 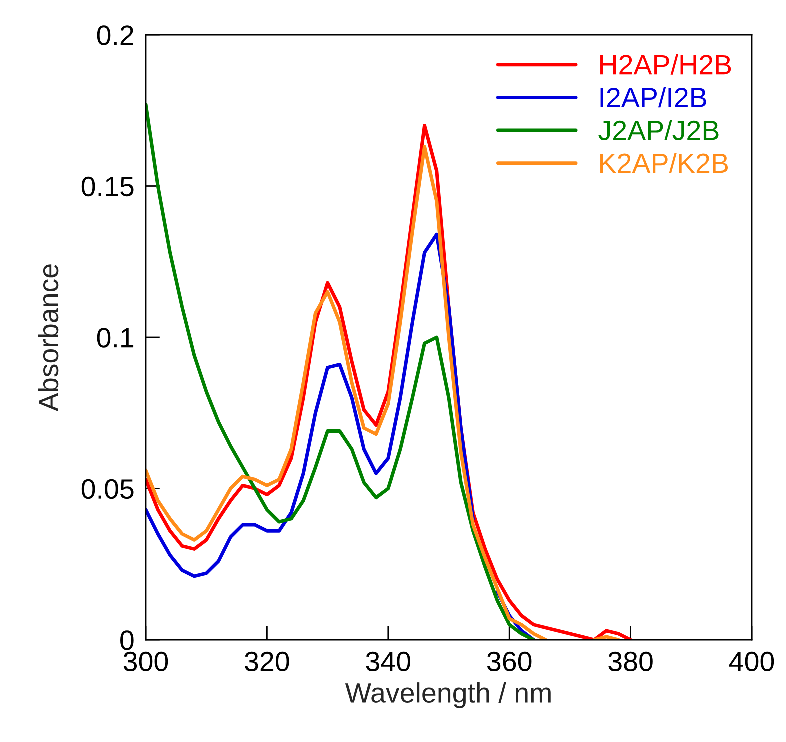 What do you see at coordinates (48, 338) in the screenshot?
I see `y-axis-title: Absorbance` at bounding box center [48, 338].